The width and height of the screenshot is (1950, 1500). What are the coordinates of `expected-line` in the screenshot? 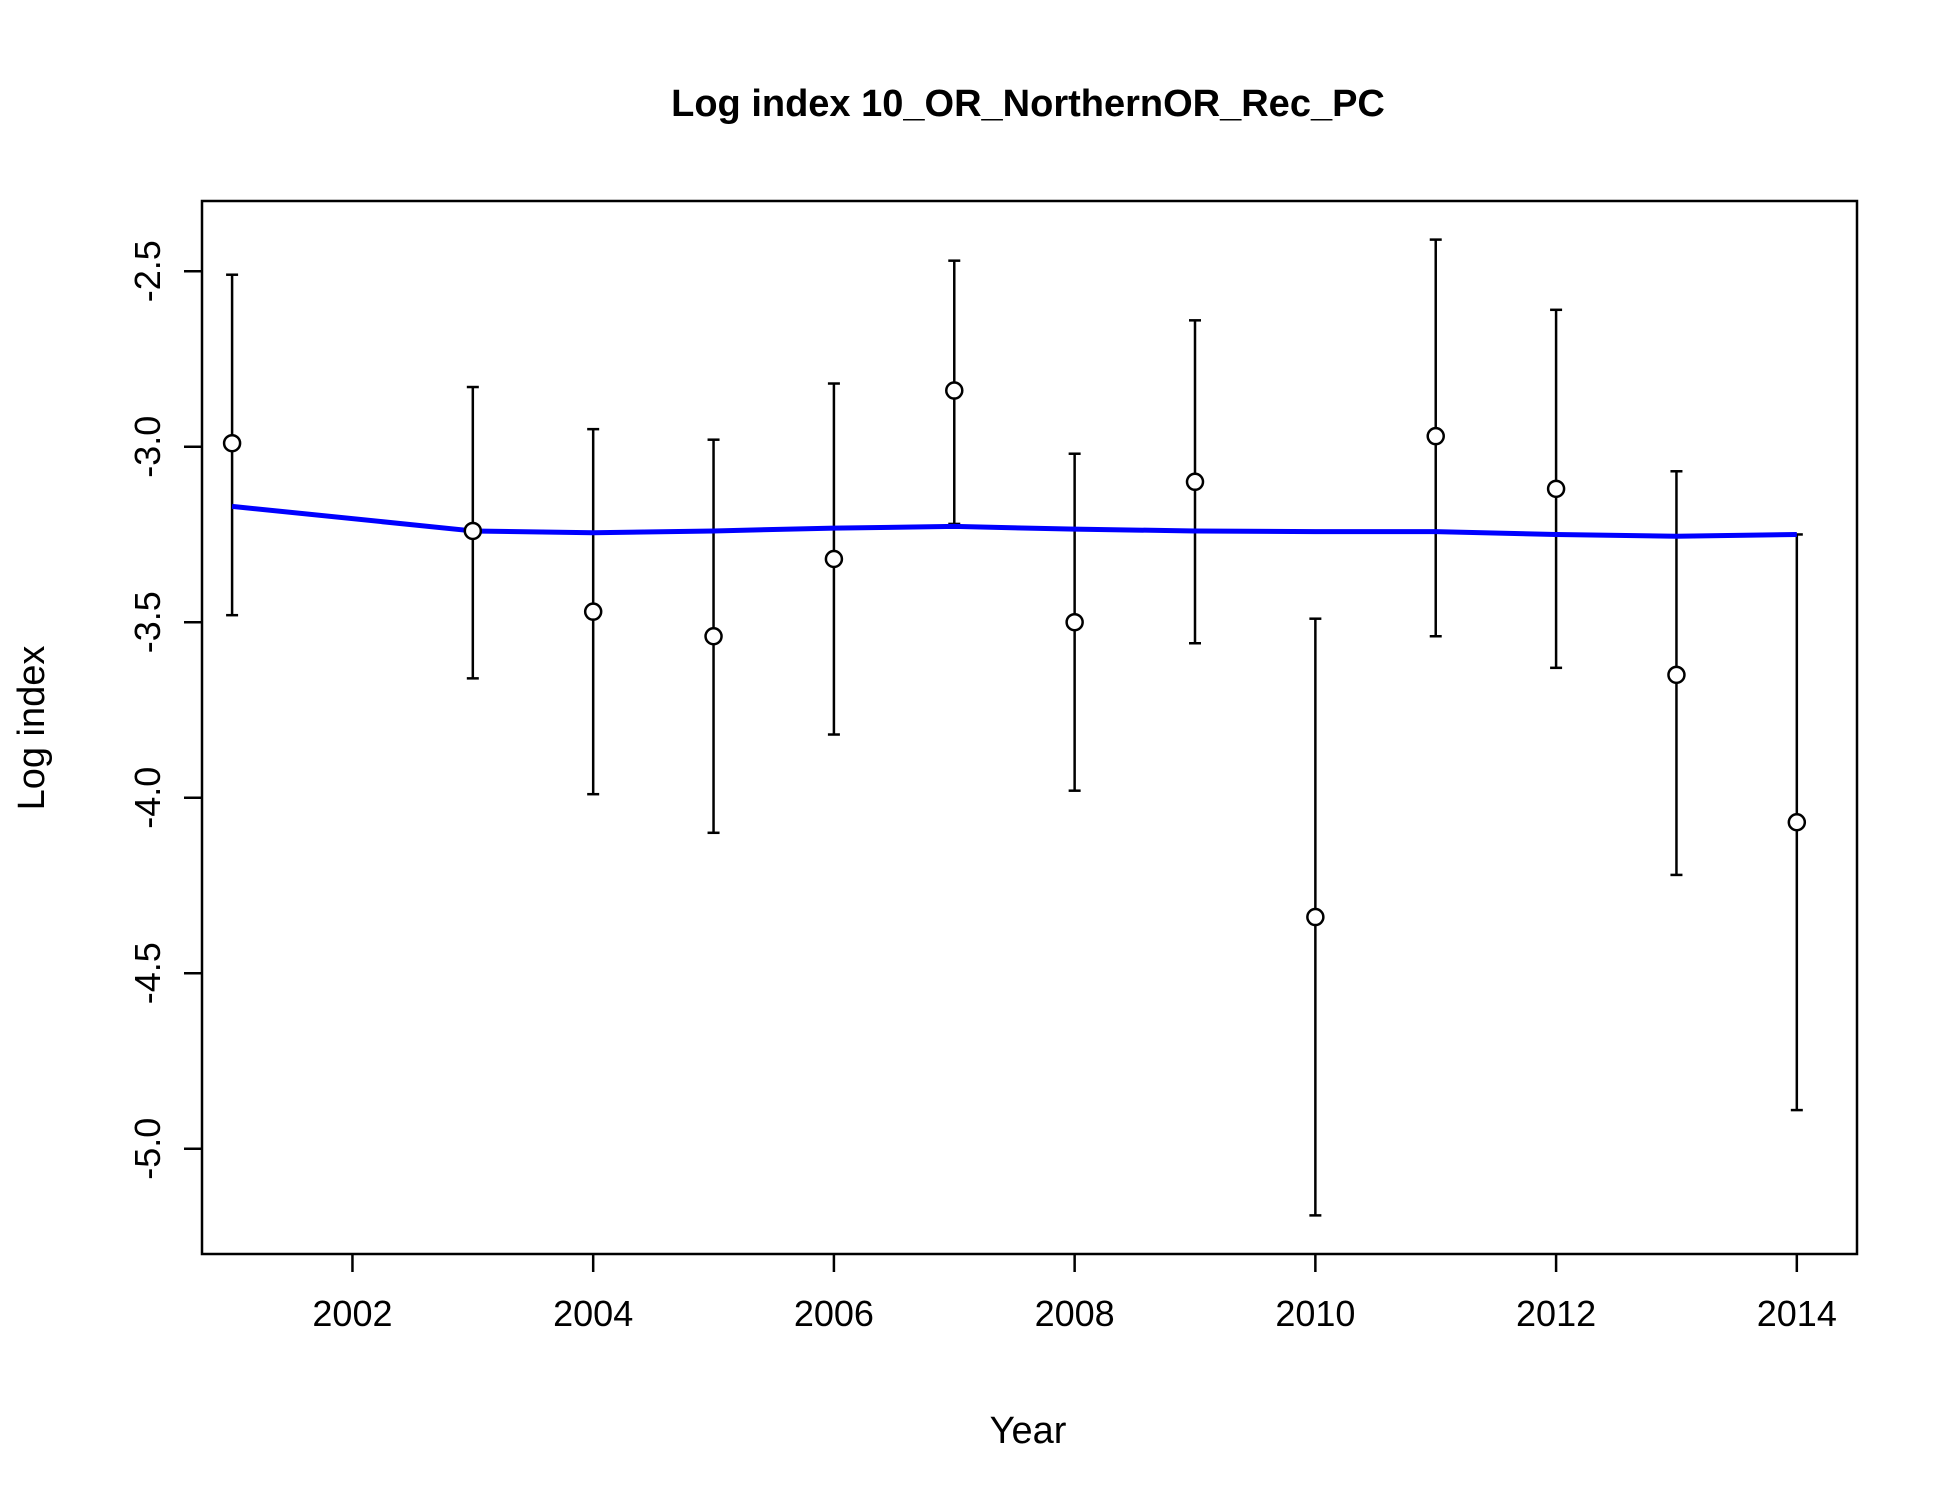 It's located at (1014, 521).